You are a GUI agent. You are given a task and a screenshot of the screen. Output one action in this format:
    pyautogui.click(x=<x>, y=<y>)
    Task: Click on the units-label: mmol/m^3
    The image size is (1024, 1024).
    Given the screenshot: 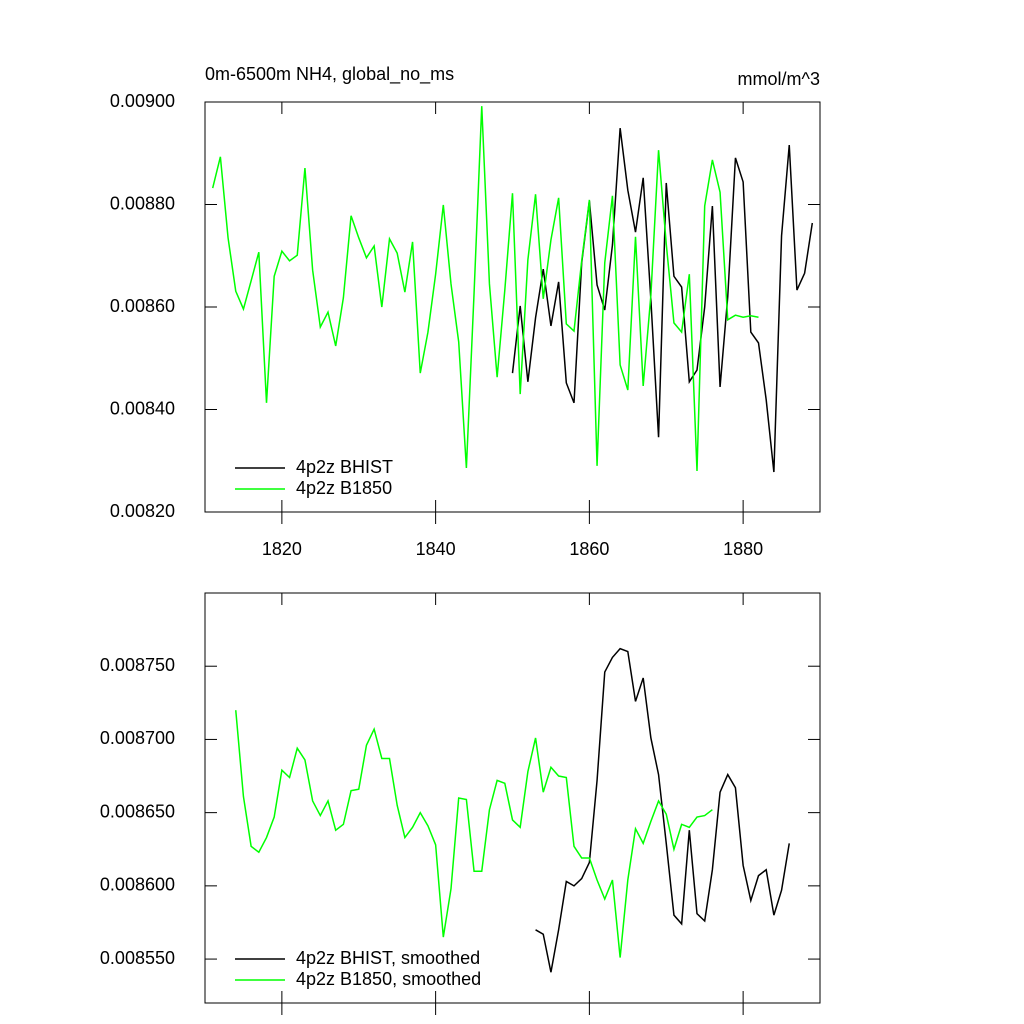 What is the action you would take?
    pyautogui.click(x=779, y=79)
    